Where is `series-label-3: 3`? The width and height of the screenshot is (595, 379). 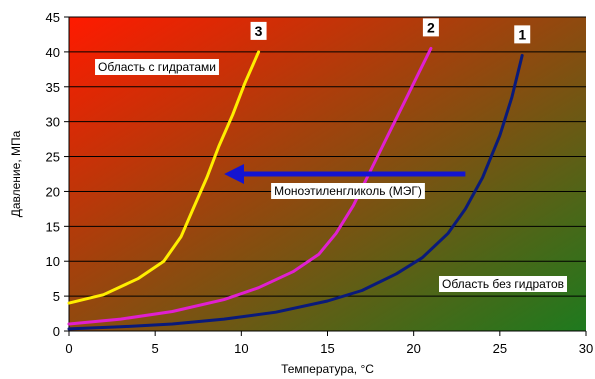
series-label-3: 3 is located at coordinates (259, 31).